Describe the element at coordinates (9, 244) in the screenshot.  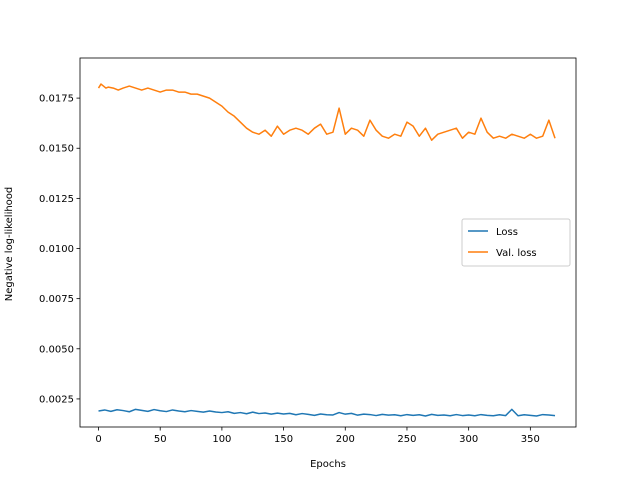
I see `y-axis-label: Negative log-likelihood` at that location.